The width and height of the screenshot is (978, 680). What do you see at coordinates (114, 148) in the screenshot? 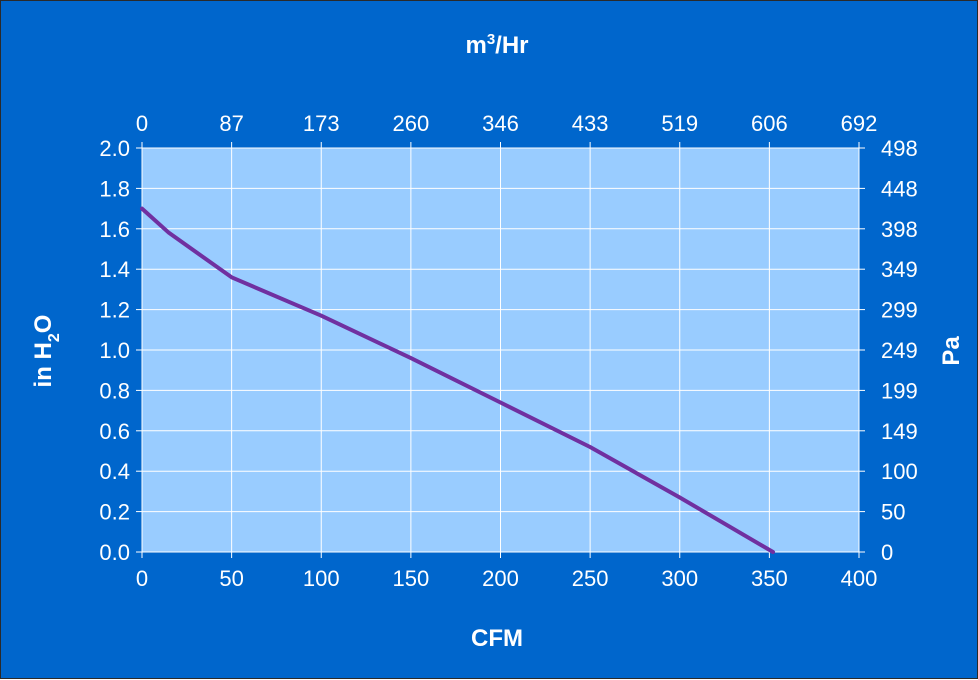
I see `y-tick-label: 2.0` at bounding box center [114, 148].